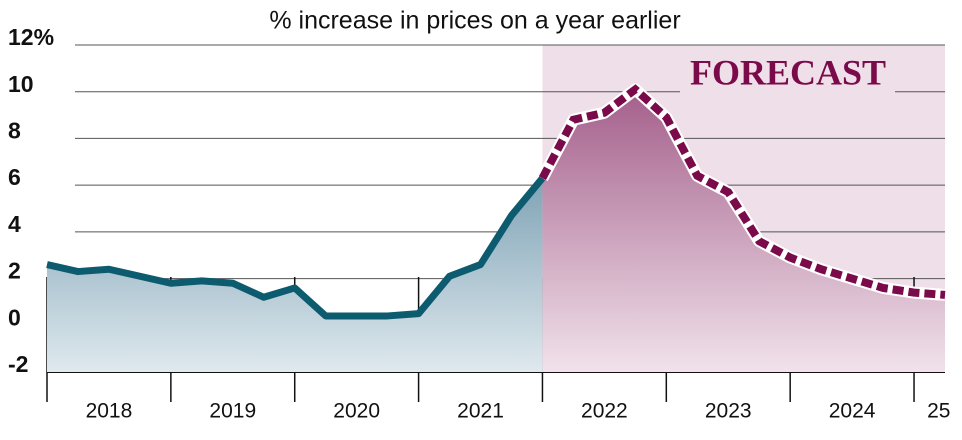 Image resolution: width=962 pixels, height=440 pixels. Describe the element at coordinates (14, 131) in the screenshot. I see `y-tick-label: 8` at that location.